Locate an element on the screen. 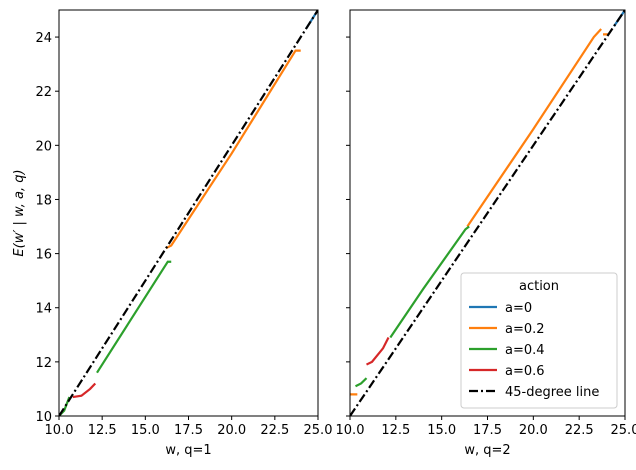  legend-title: action is located at coordinates (539, 286).